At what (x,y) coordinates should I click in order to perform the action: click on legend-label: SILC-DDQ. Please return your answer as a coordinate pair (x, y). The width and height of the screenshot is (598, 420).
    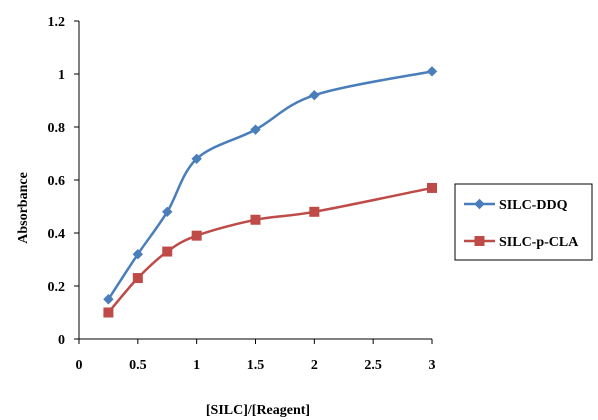
    Looking at the image, I should click on (533, 205).